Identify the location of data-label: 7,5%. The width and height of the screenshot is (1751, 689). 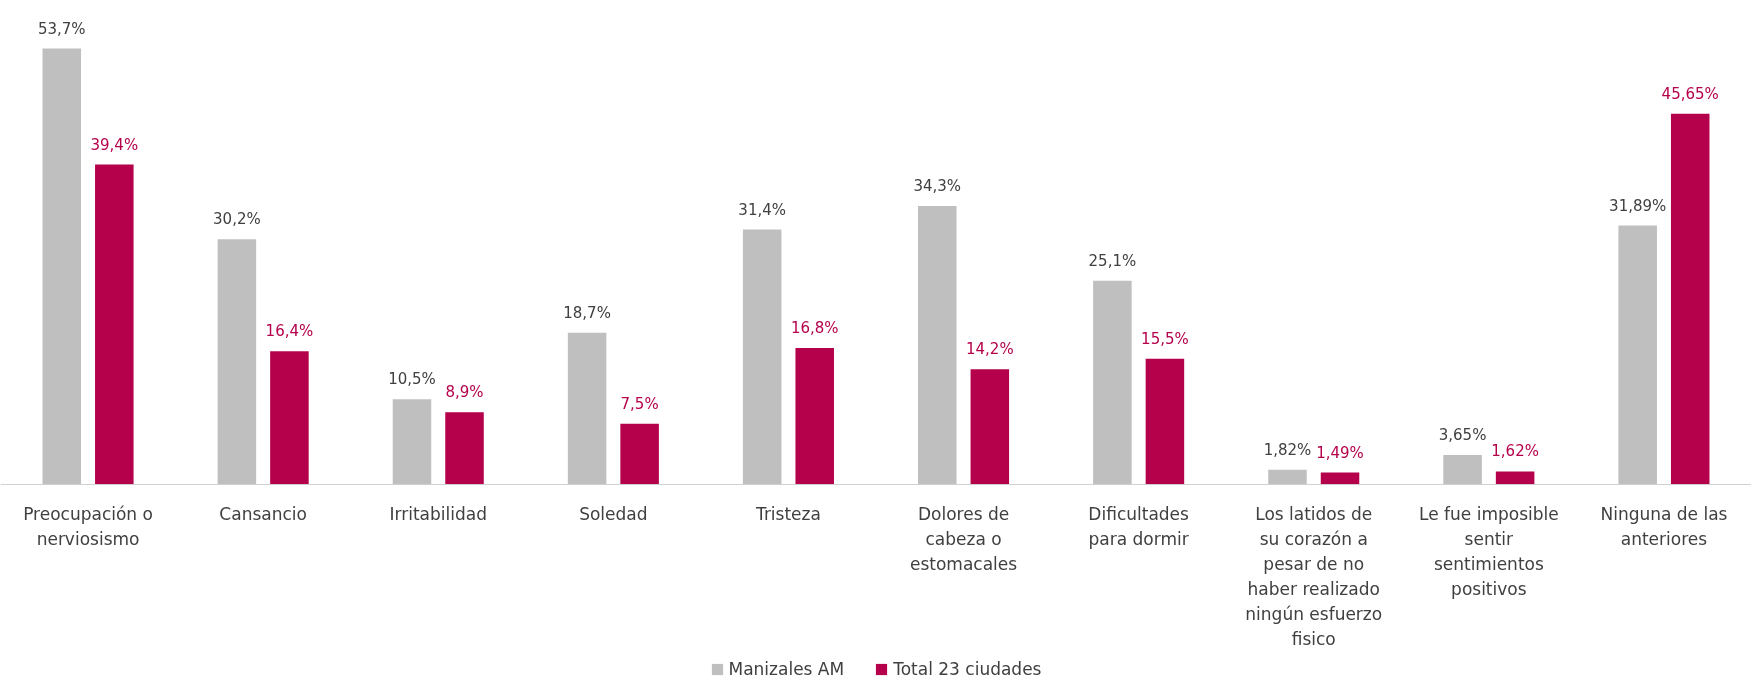
(639, 403).